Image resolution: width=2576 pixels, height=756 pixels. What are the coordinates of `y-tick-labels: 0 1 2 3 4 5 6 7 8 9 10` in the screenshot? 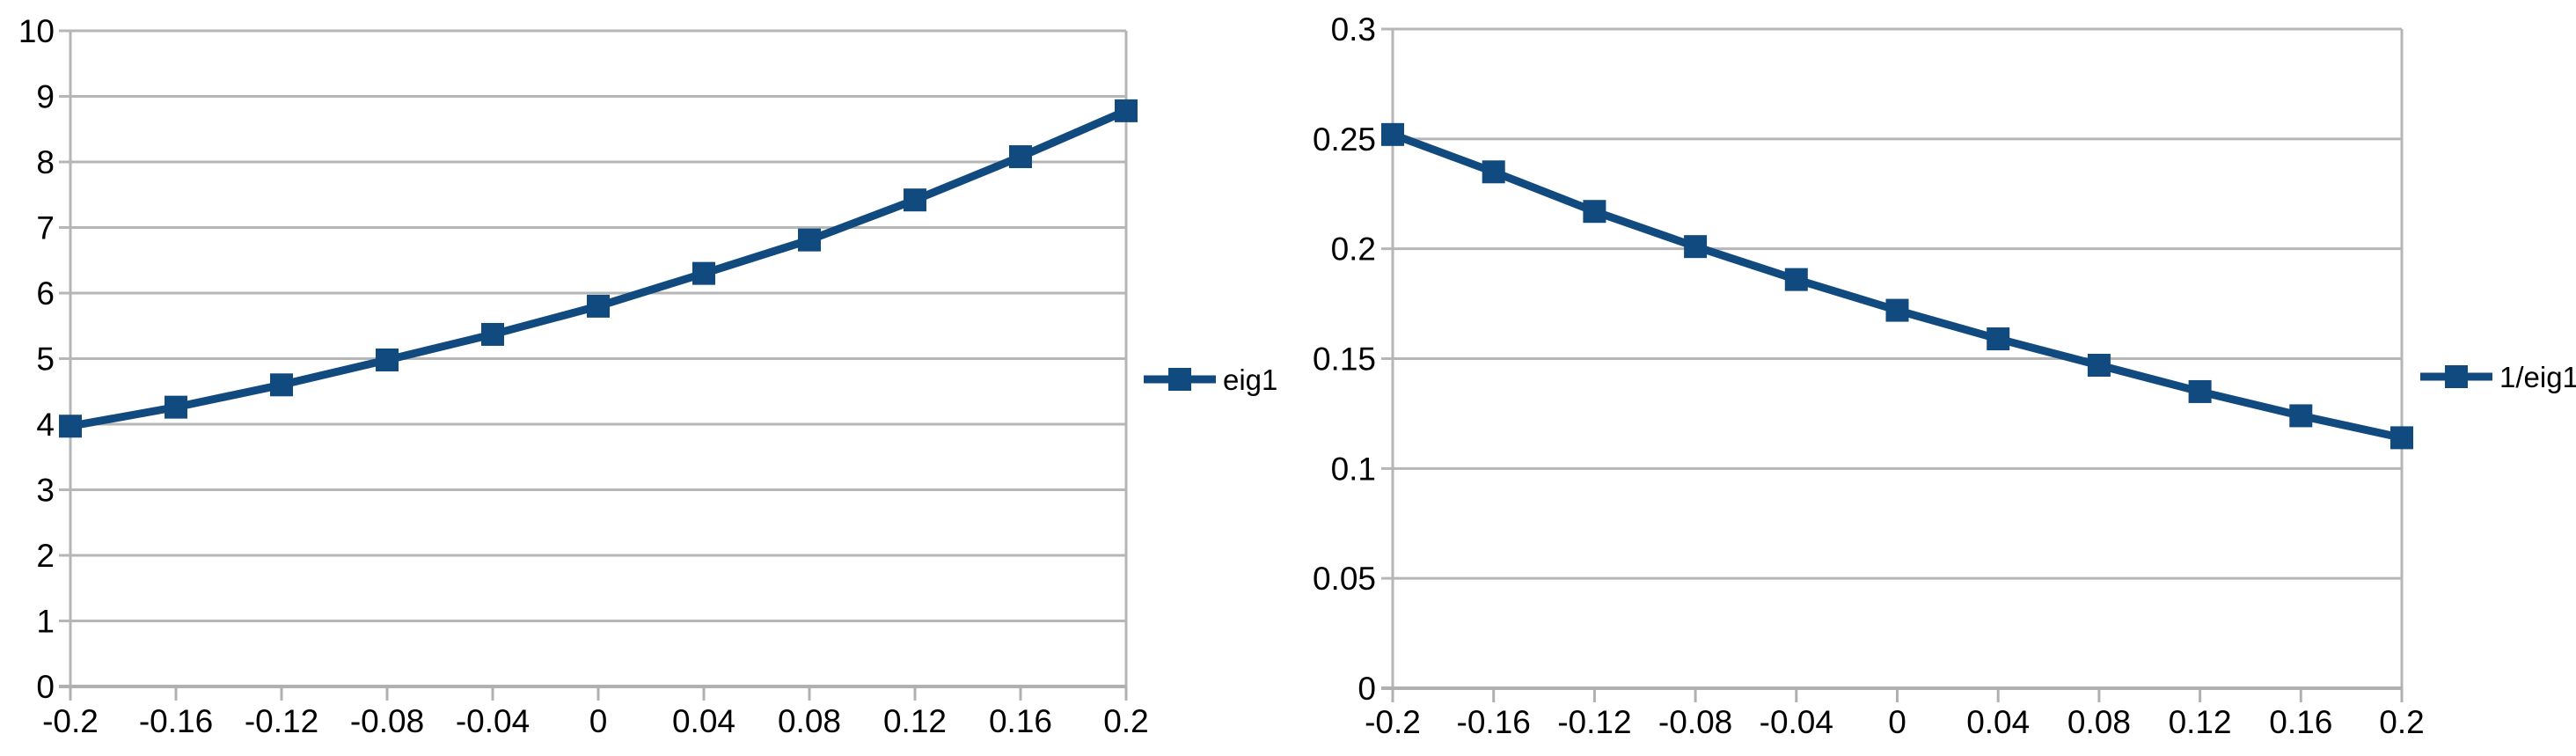 It's located at (36, 359).